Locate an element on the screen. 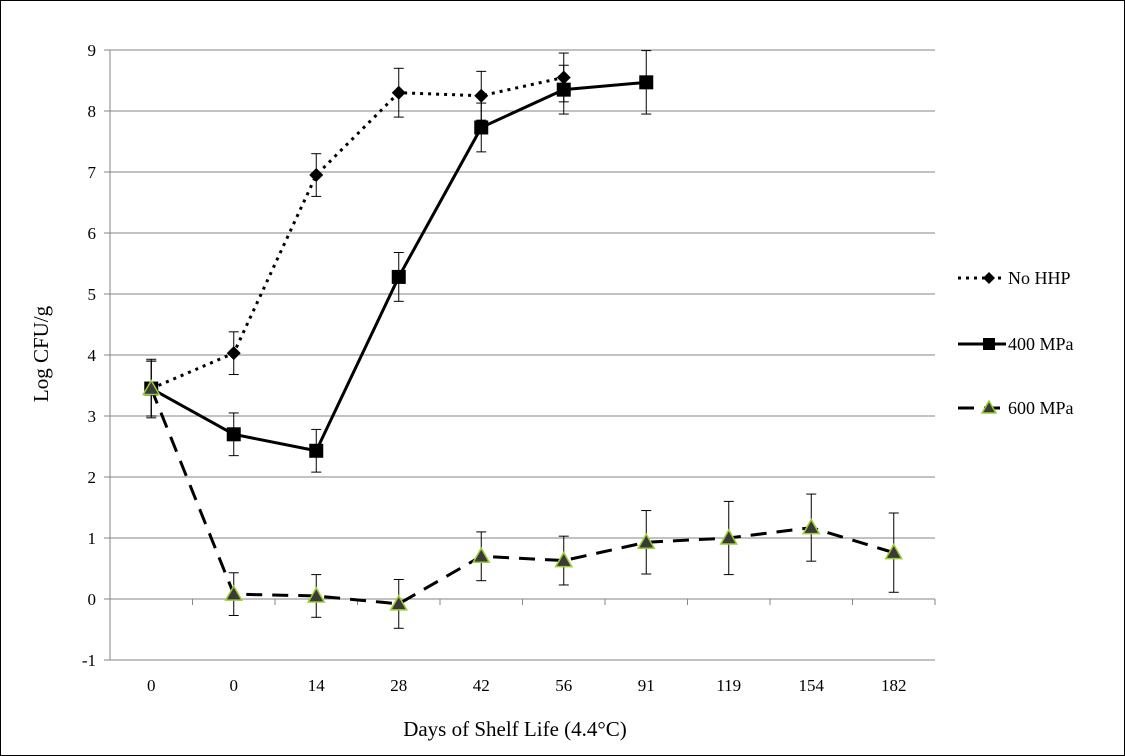 The image size is (1125, 756). legend-label: No HHP is located at coordinates (1039, 278).